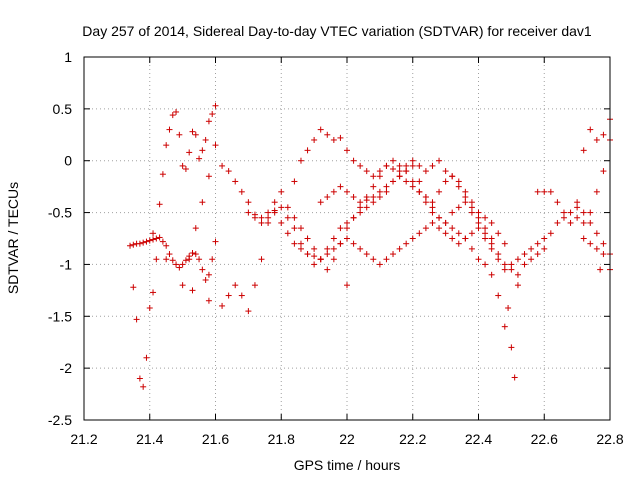 This screenshot has width=640, height=480. What do you see at coordinates (68, 57) in the screenshot?
I see `y-tick-label: 1` at bounding box center [68, 57].